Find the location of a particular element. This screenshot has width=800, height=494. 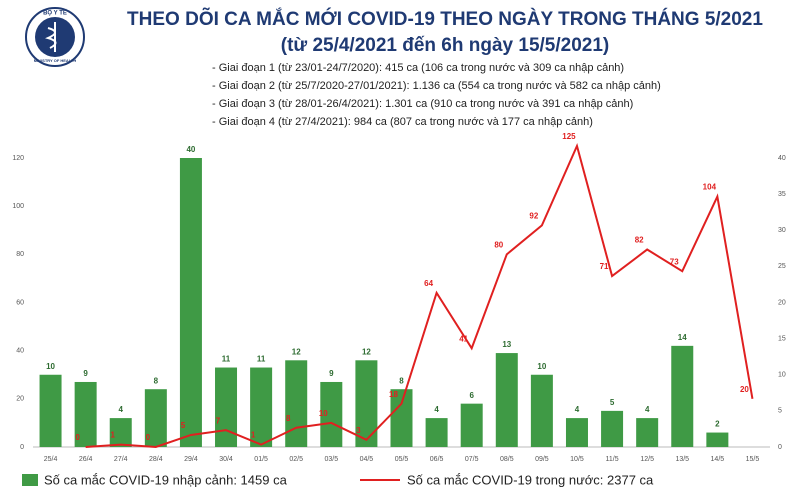

y-tick-label: 40 is located at coordinates (20, 351).